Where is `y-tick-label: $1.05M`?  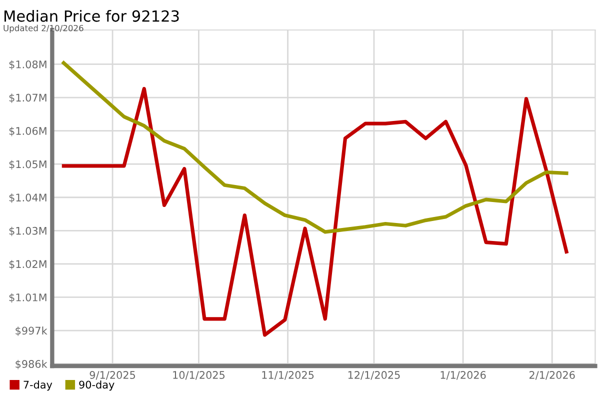 y-tick-label: $1.05M is located at coordinates (27, 165).